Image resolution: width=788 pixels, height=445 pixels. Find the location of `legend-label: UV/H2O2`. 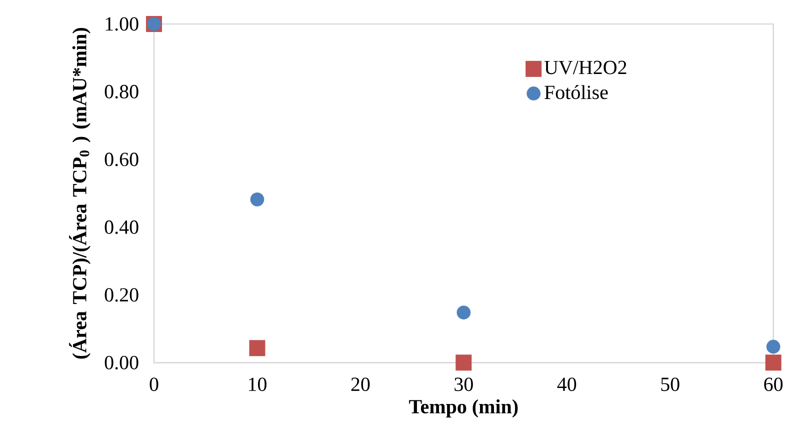

legend-label: UV/H2O2 is located at coordinates (585, 67).